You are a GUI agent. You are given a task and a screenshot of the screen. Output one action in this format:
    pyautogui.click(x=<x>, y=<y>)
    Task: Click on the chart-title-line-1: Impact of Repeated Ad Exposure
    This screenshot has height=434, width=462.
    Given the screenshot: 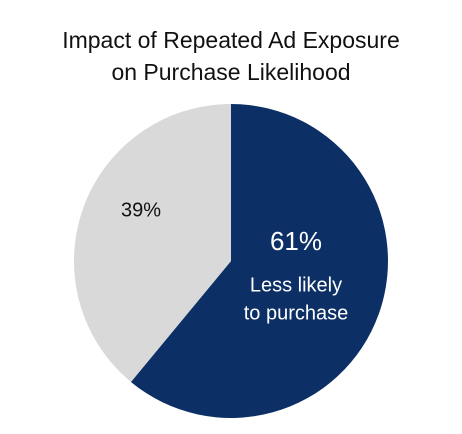 What is the action you would take?
    pyautogui.click(x=231, y=40)
    